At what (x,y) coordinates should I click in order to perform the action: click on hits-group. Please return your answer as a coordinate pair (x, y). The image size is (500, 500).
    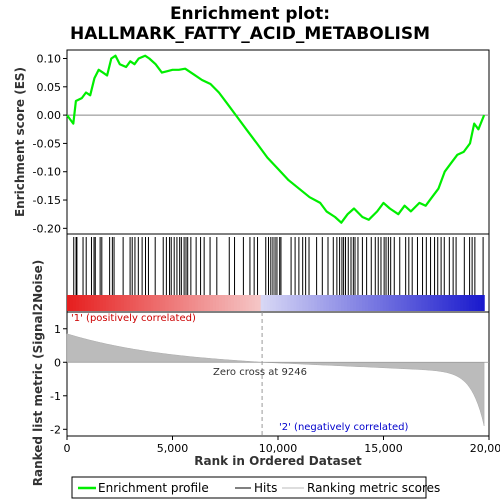
    Looking at the image, I should click on (278, 266).